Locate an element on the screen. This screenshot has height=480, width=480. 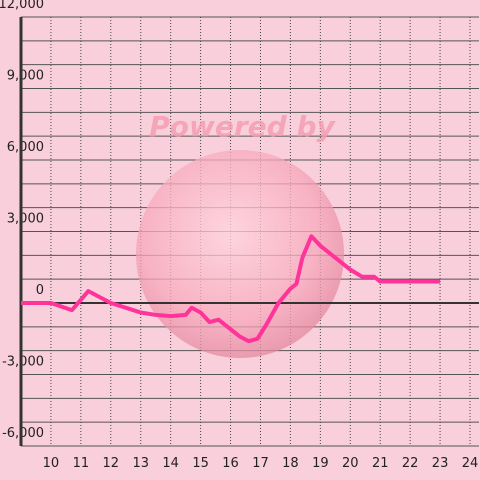
watermark: Powered by is located at coordinates (242, 126).